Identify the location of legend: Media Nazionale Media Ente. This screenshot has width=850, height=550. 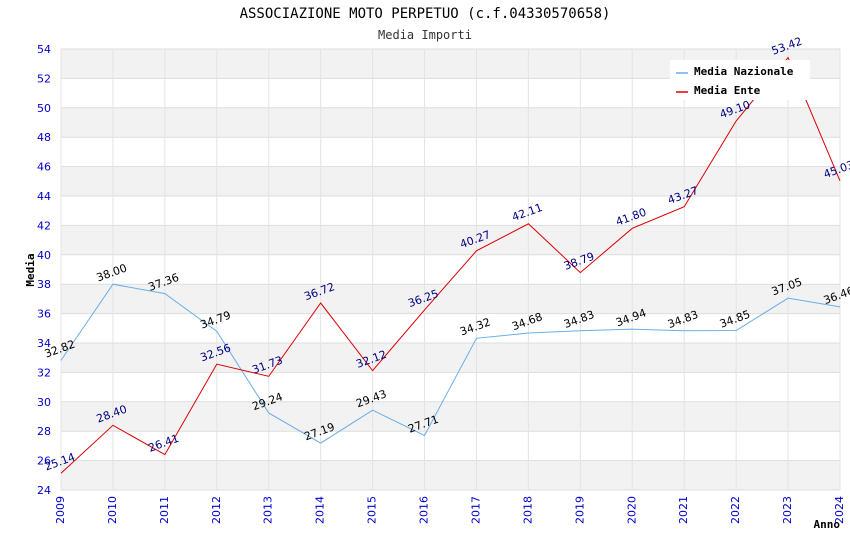
(740, 80).